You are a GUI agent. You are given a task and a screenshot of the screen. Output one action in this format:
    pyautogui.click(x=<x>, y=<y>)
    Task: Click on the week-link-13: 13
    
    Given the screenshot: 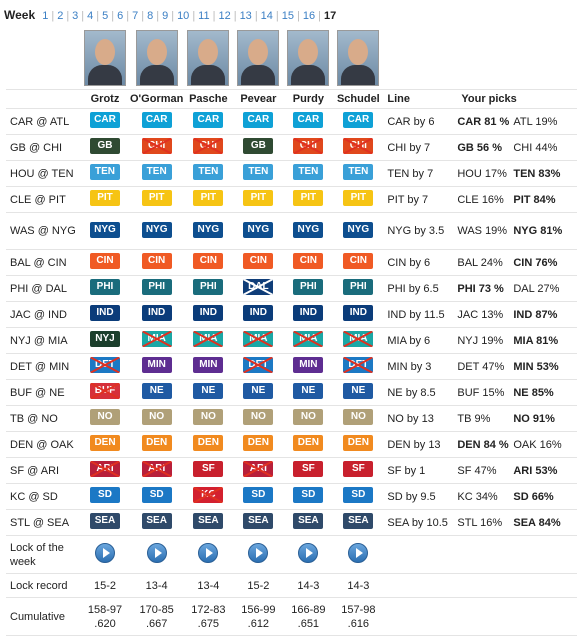 What is the action you would take?
    pyautogui.click(x=245, y=16)
    